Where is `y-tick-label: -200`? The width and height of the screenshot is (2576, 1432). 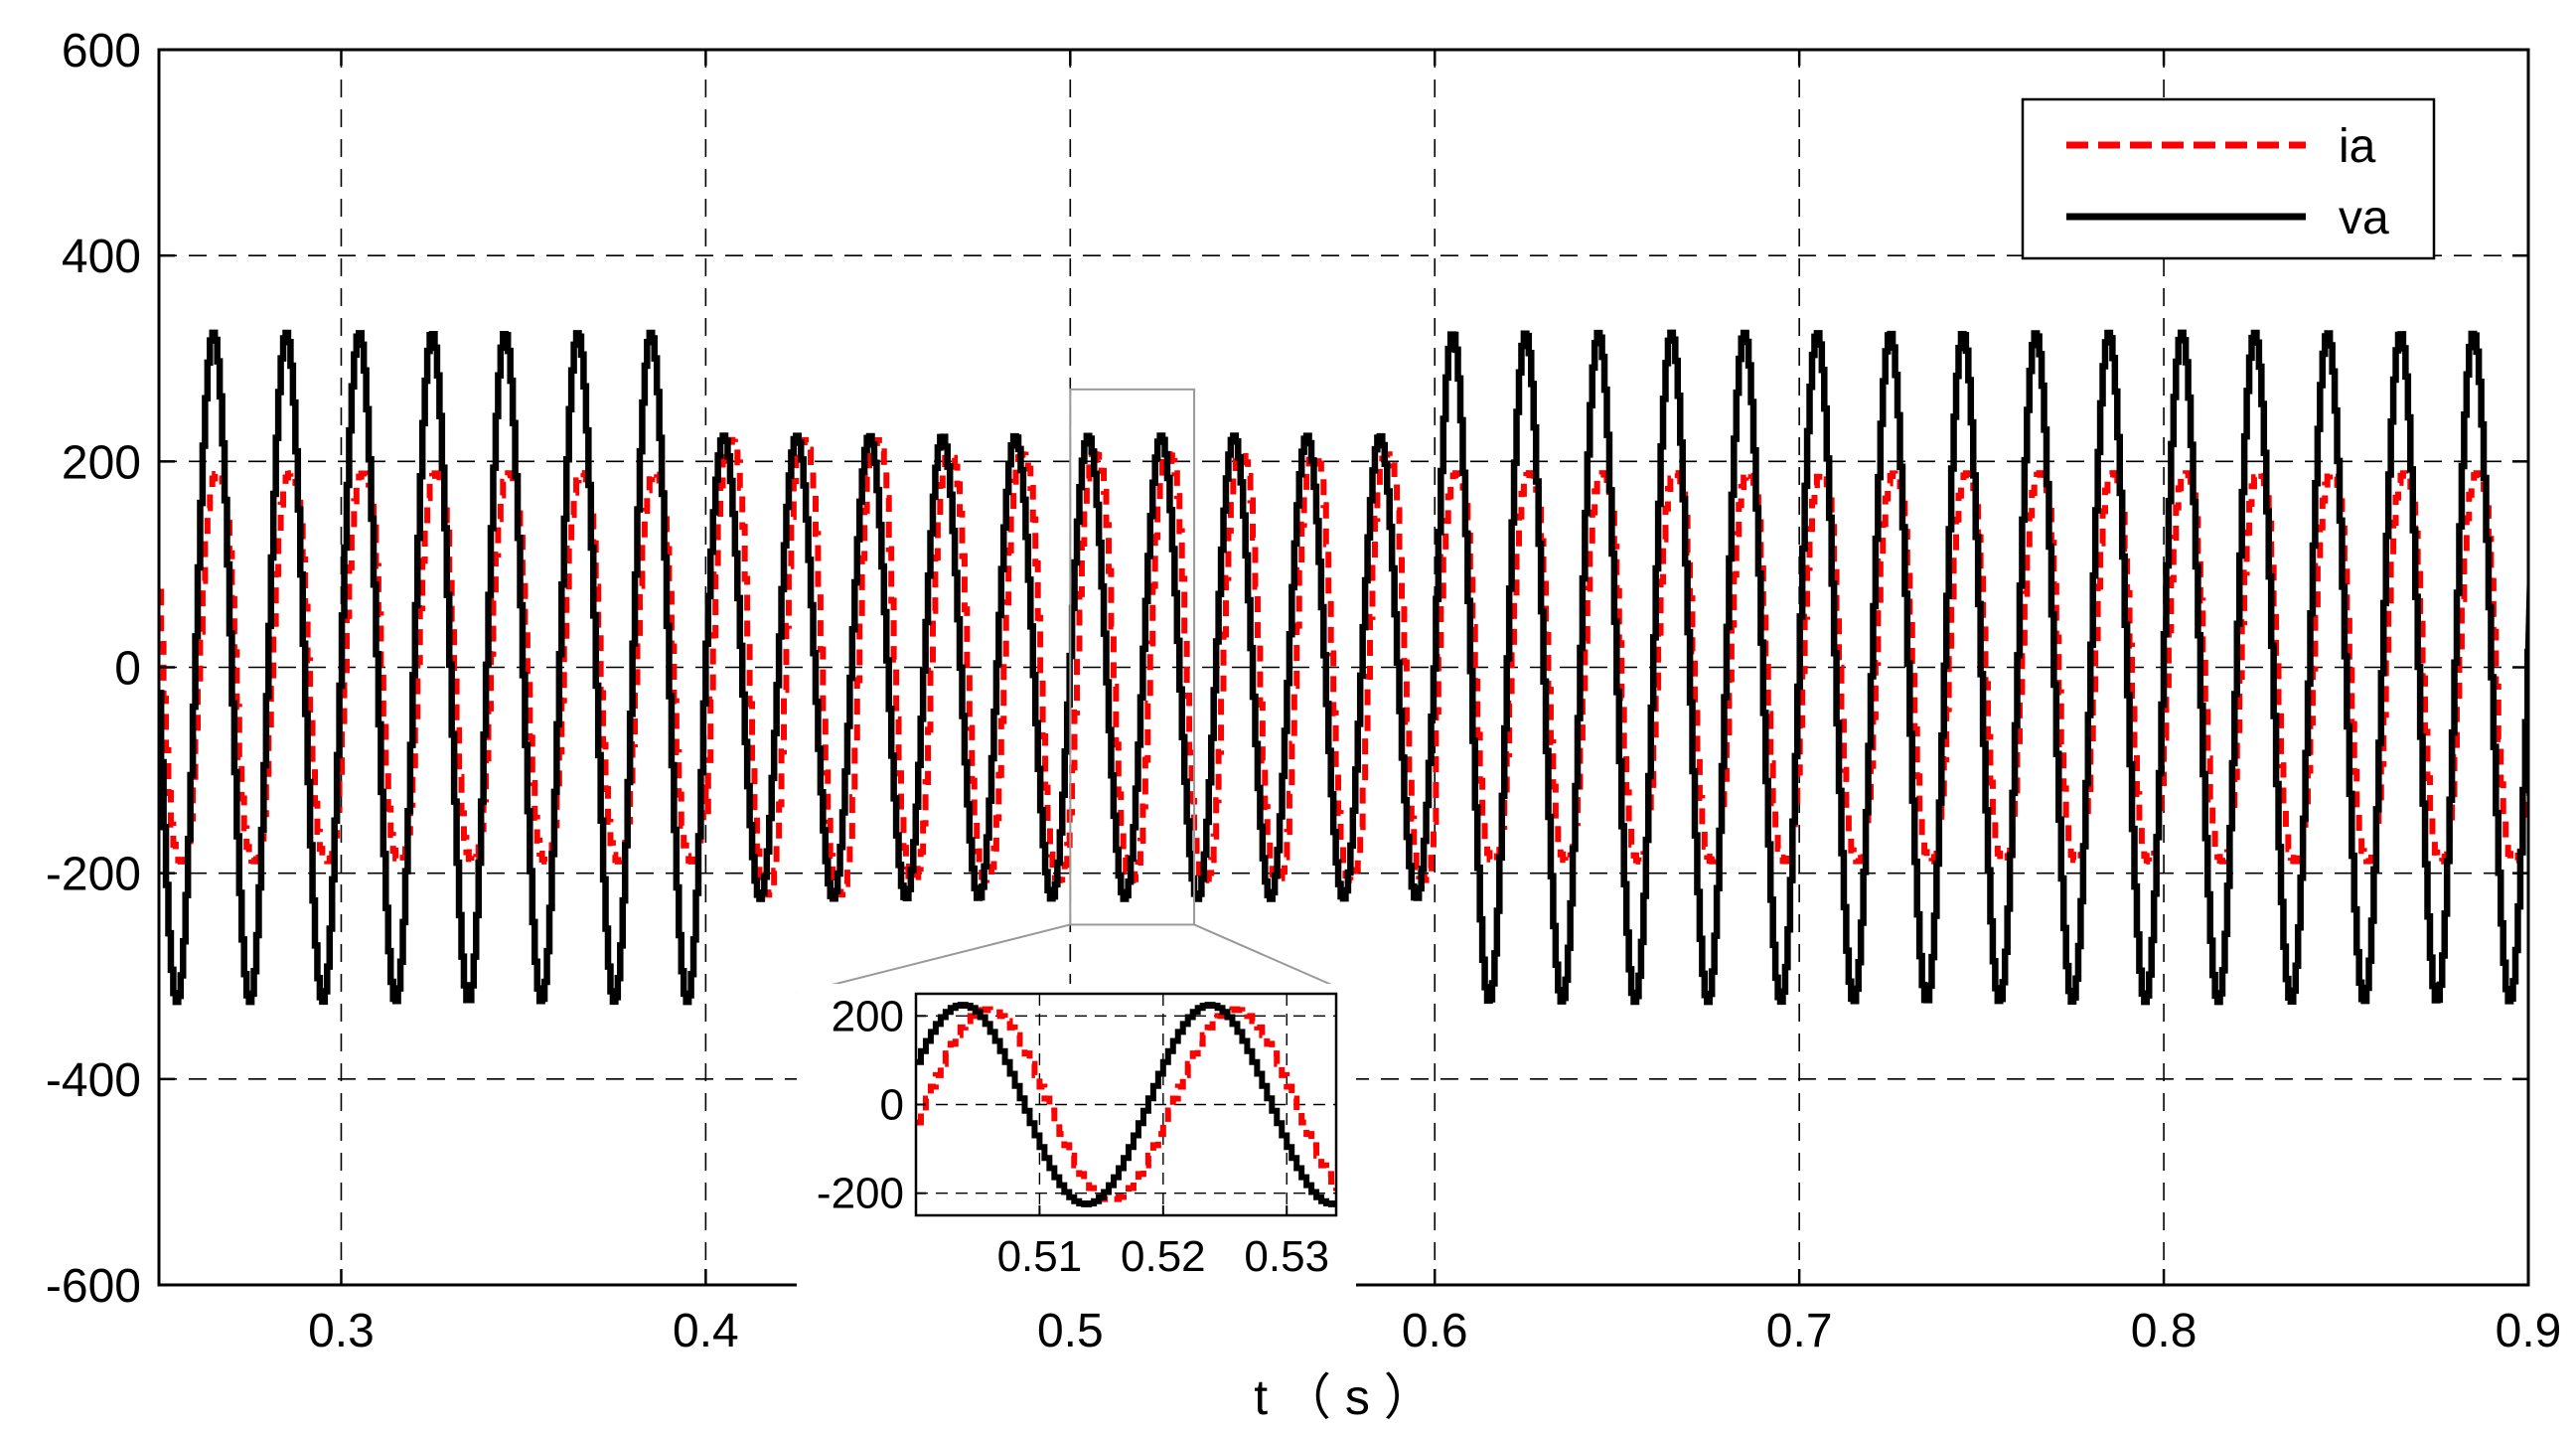
y-tick-label: -200 is located at coordinates (93, 875).